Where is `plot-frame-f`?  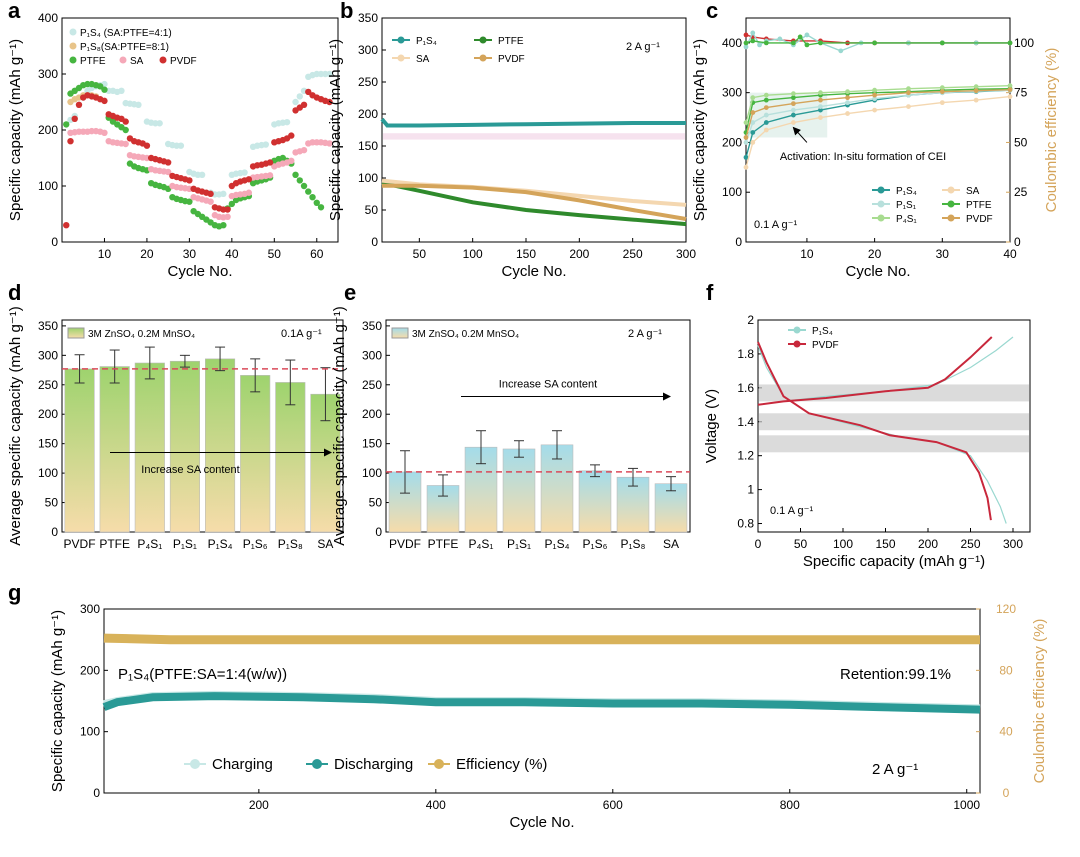
plot-frame-f is located at coordinates (894, 426).